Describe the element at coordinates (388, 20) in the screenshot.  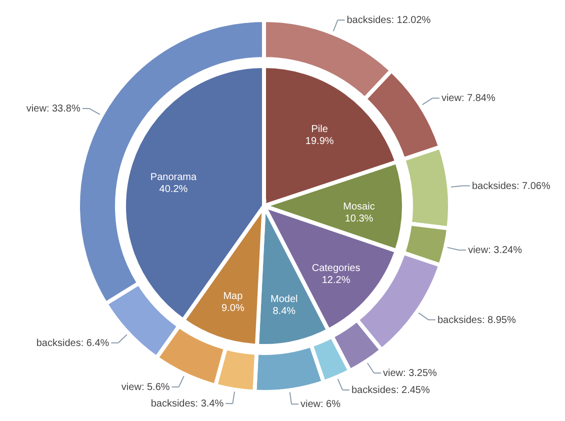
I see `slice-label: backsides: 12.02%` at that location.